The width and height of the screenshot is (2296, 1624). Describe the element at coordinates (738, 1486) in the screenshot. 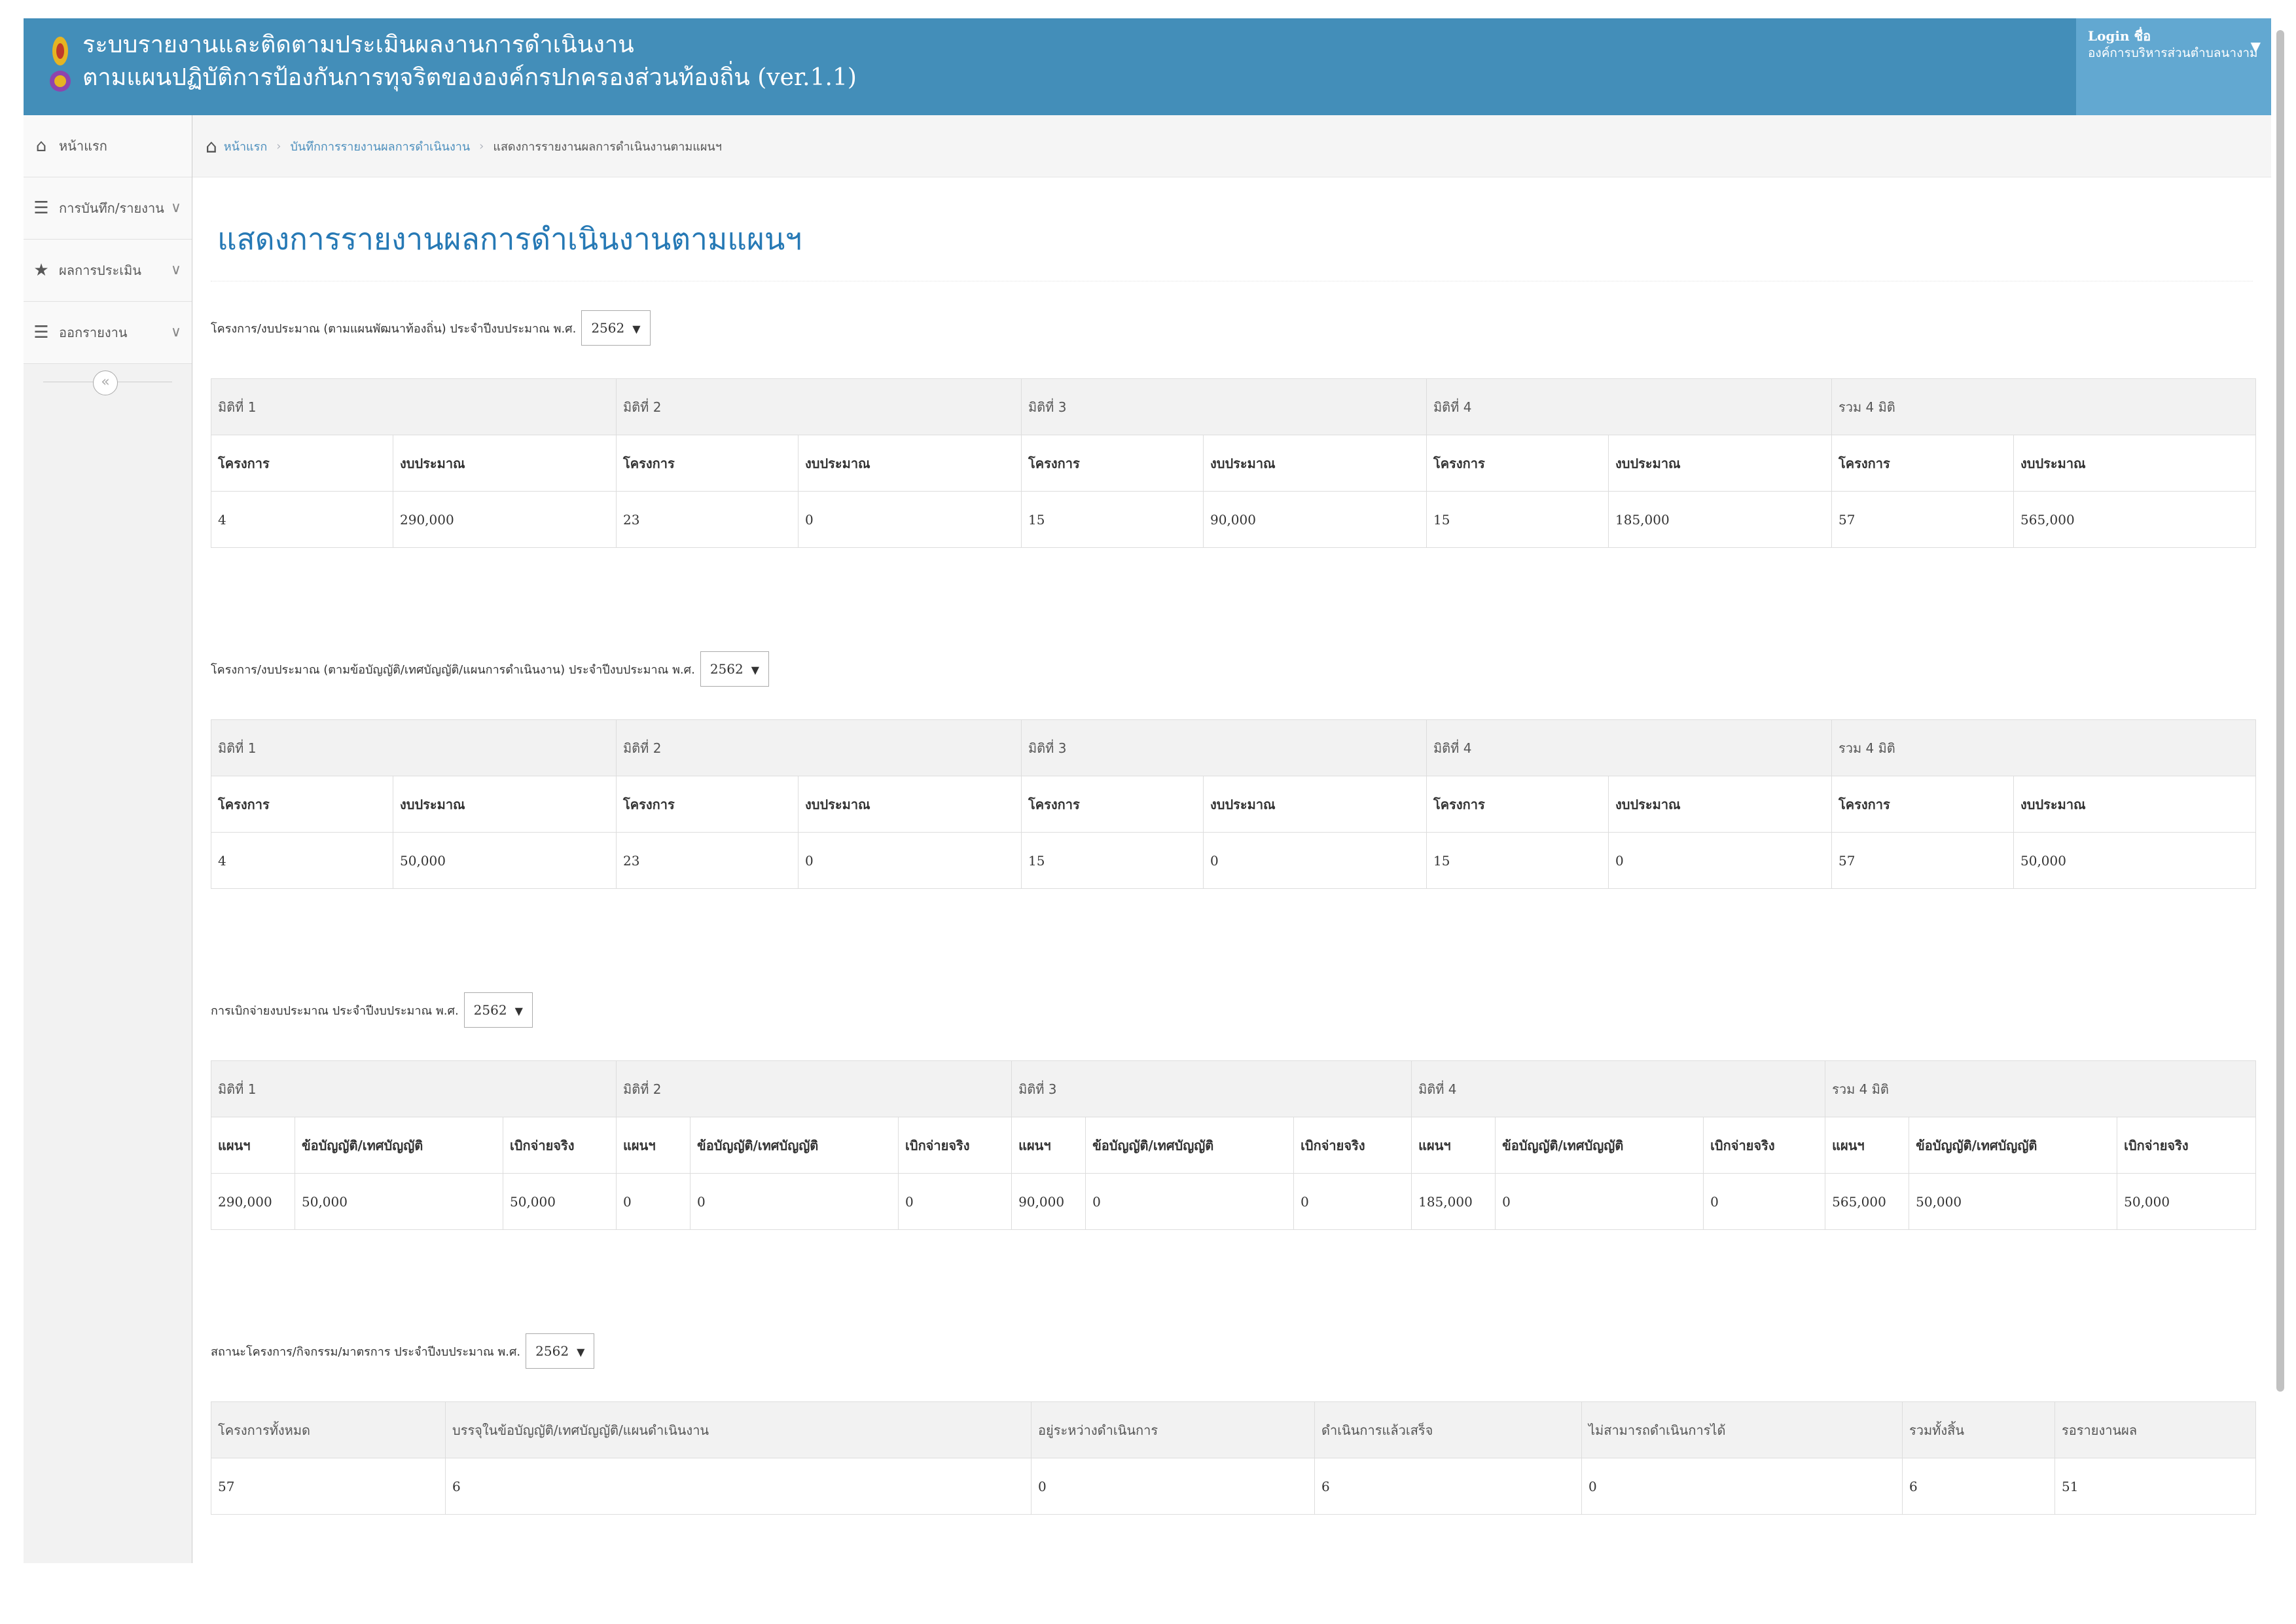

I see `table-cell: 6` at that location.